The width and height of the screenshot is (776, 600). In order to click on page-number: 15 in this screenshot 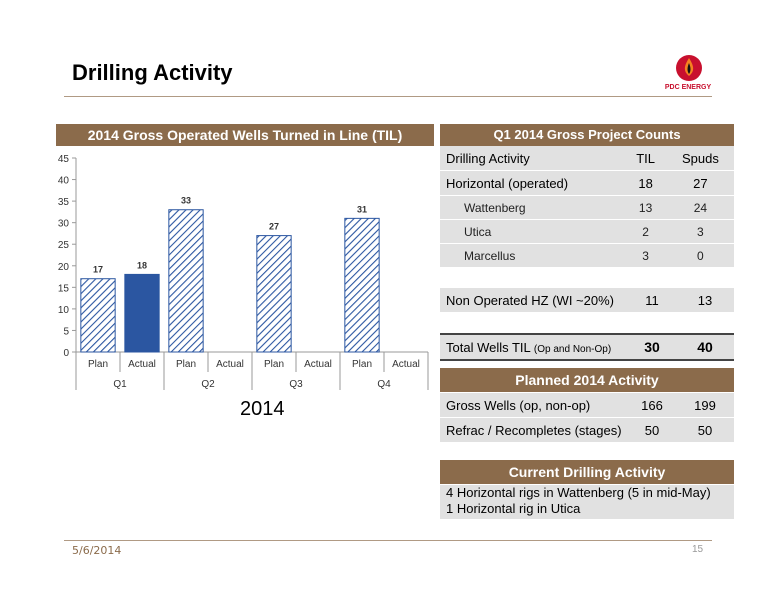, I will do `click(698, 549)`.